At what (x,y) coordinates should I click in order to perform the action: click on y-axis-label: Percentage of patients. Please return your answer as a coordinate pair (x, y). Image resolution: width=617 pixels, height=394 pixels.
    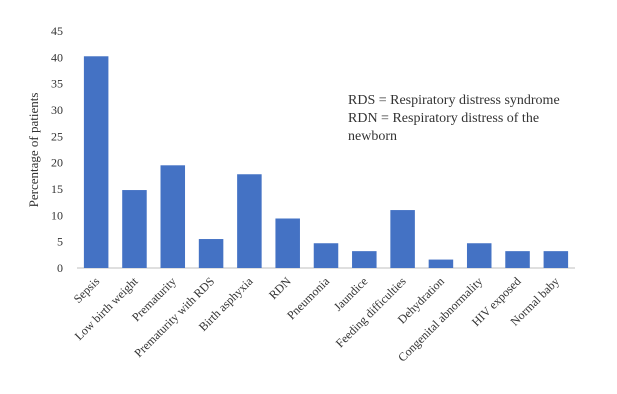
    Looking at the image, I should click on (33, 150).